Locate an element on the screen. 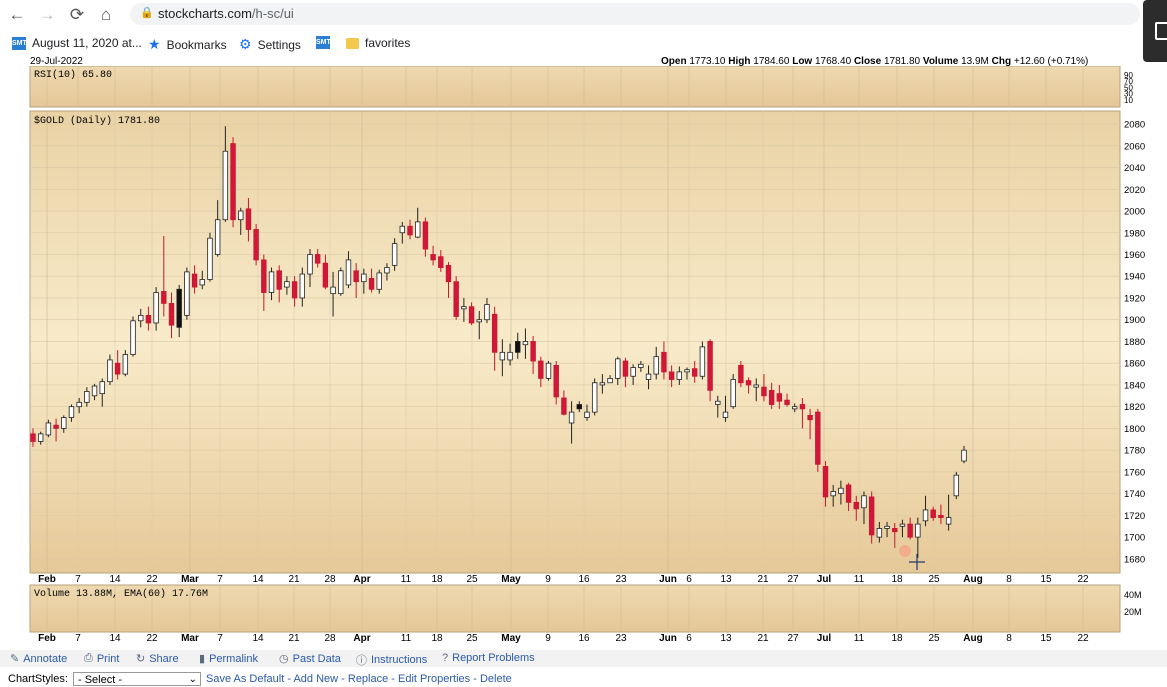 This screenshot has width=1167, height=687. bookmark-item: ⚙ Settings is located at coordinates (270, 44).